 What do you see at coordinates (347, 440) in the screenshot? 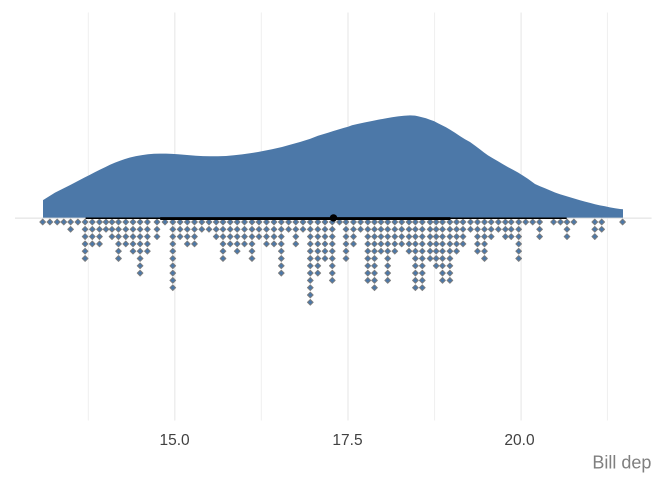
I see `svg-text: 17.5` at bounding box center [347, 440].